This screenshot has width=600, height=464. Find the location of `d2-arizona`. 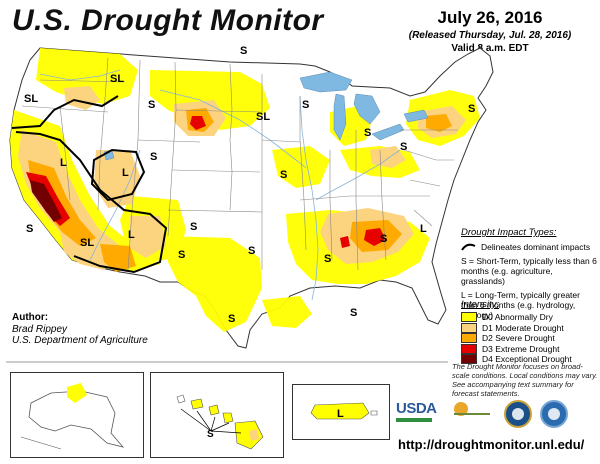

d2-arizona is located at coordinates (118, 258).